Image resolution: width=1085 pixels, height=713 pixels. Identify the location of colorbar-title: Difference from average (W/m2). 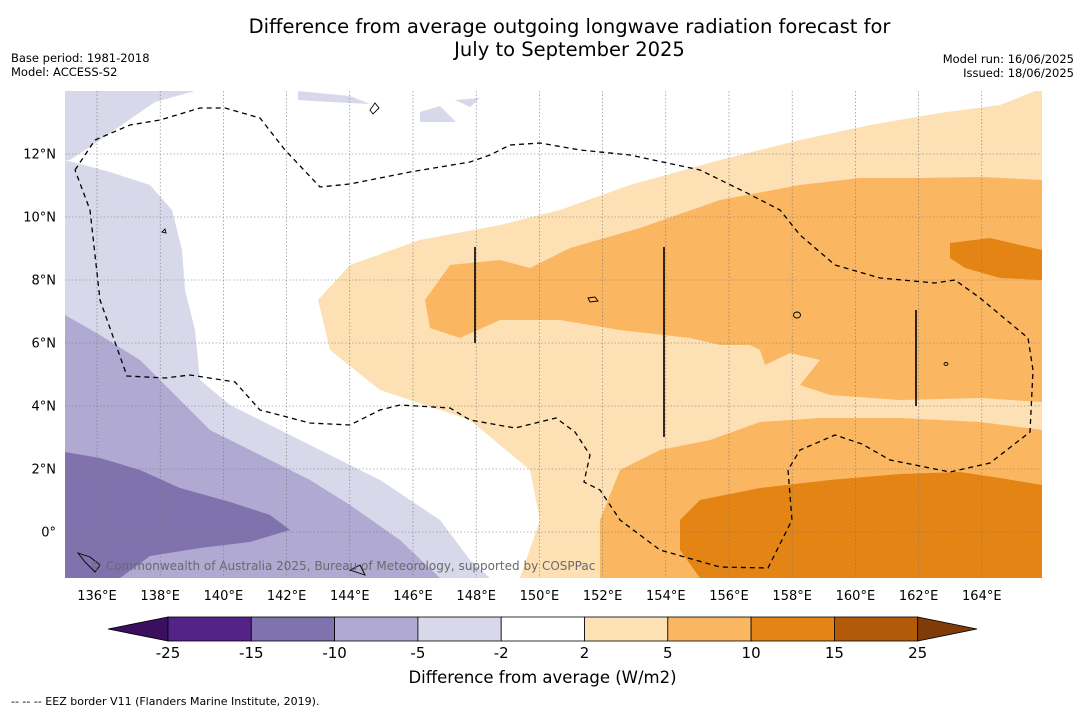
(542, 677).